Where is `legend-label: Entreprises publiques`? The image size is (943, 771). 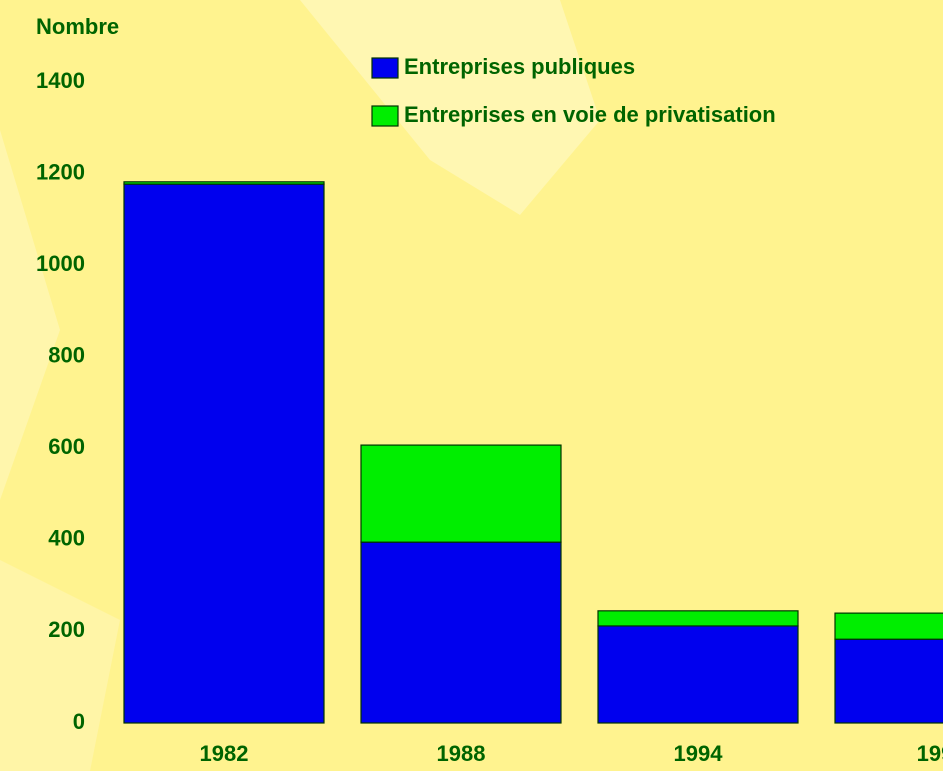 legend-label: Entreprises publiques is located at coordinates (519, 66).